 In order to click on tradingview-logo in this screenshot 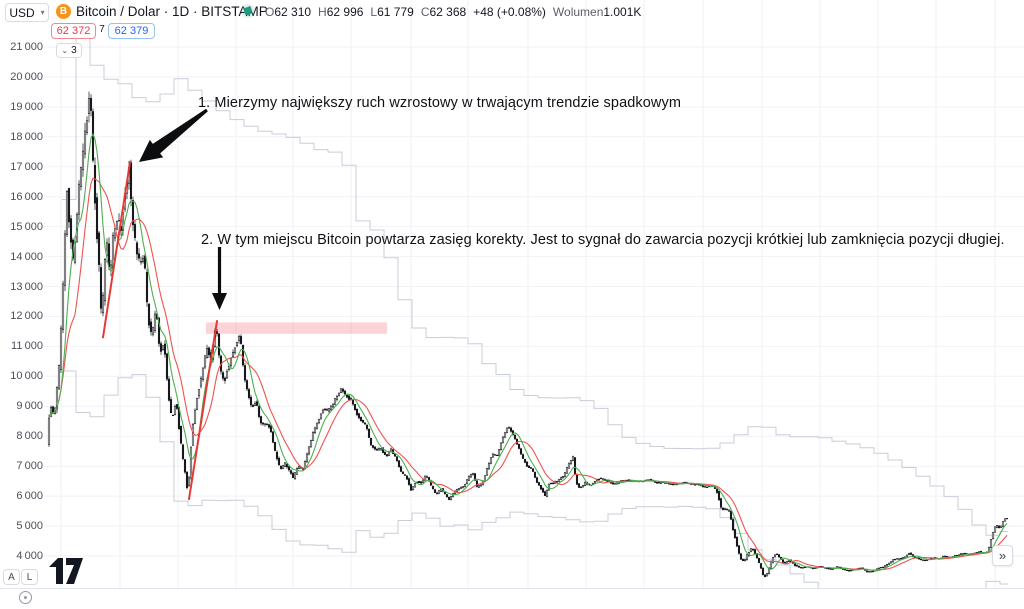, I will do `click(66, 571)`.